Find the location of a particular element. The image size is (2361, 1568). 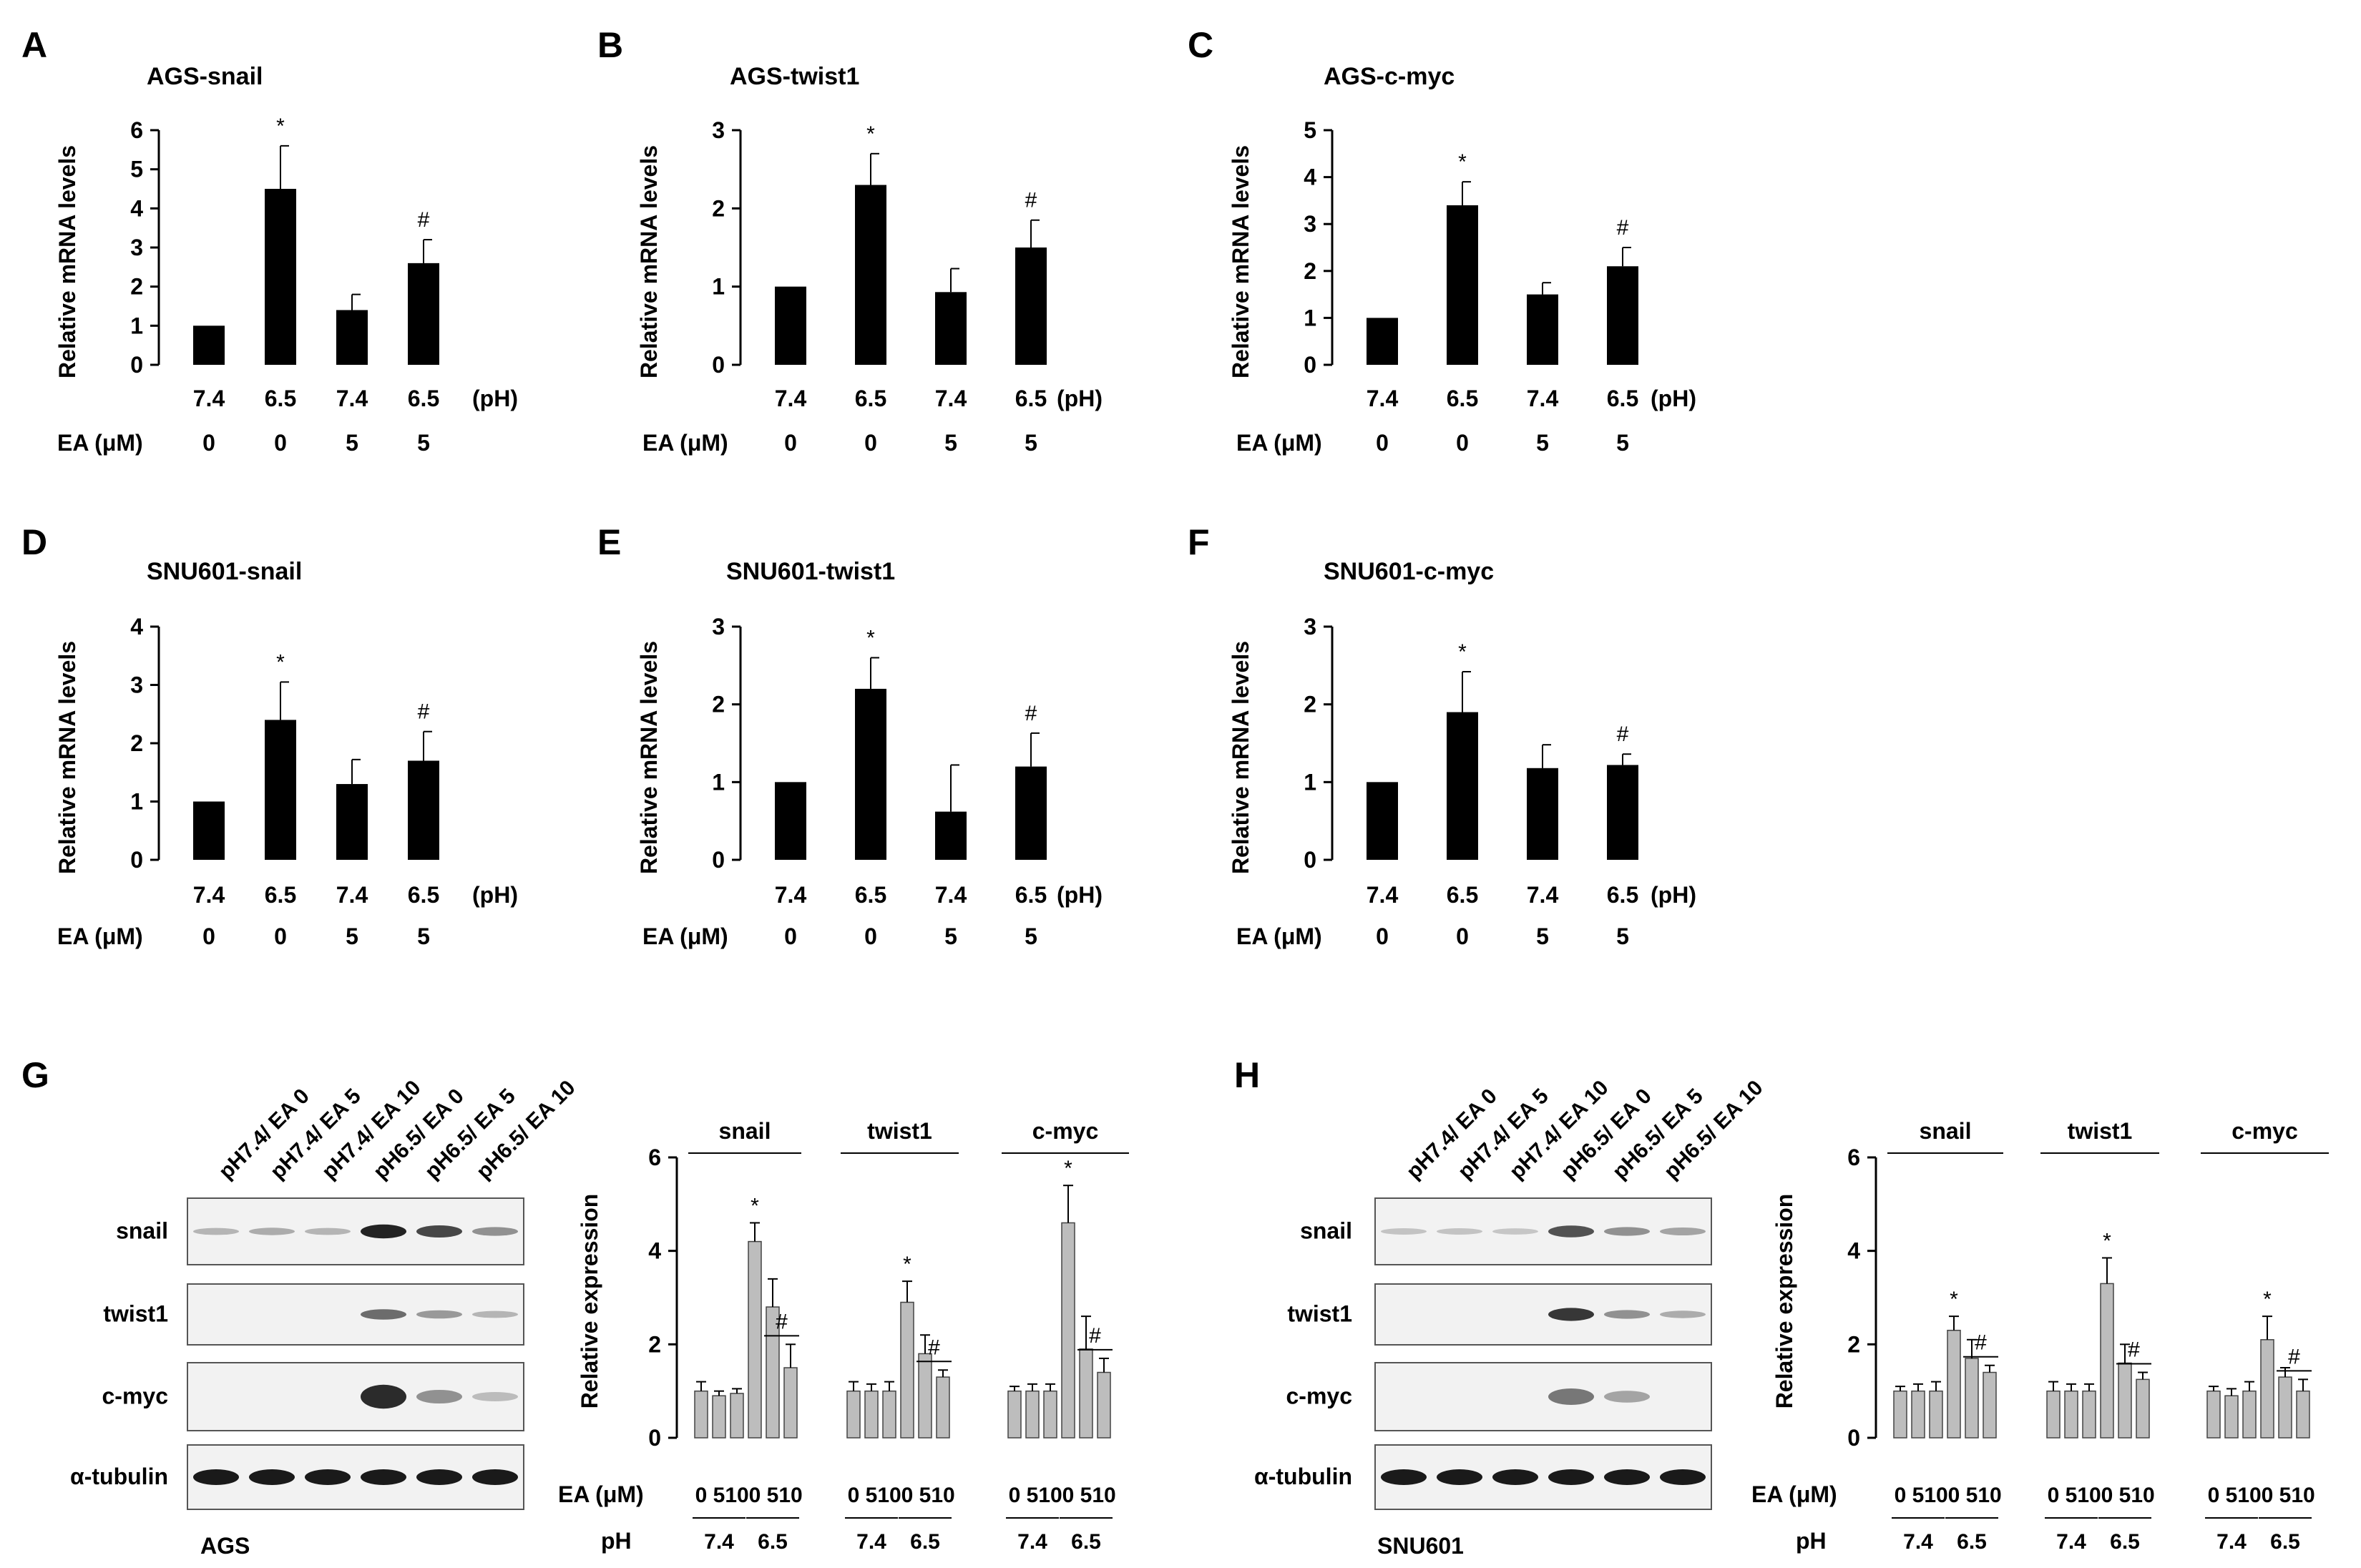

panel-letter: D is located at coordinates (34, 542).